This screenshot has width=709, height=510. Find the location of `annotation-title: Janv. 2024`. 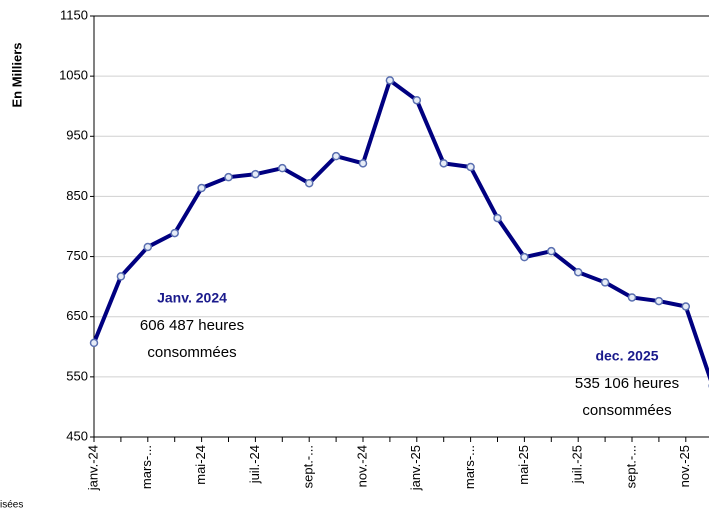

annotation-title: Janv. 2024 is located at coordinates (192, 298).